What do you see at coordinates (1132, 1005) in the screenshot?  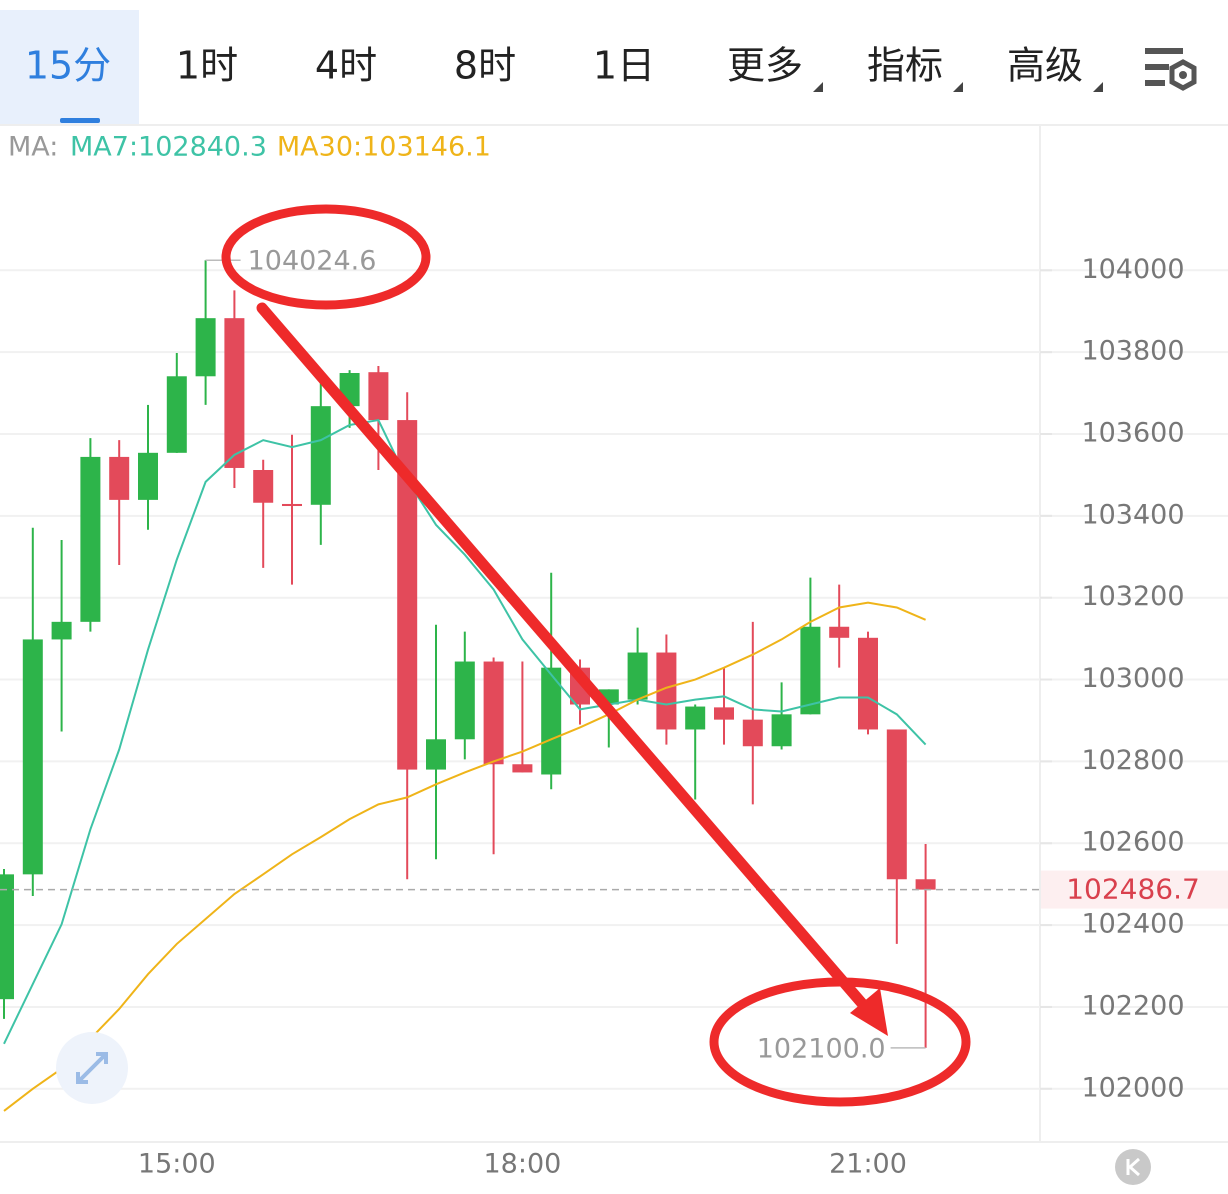 I see `y-tick-label: 102200` at bounding box center [1132, 1005].